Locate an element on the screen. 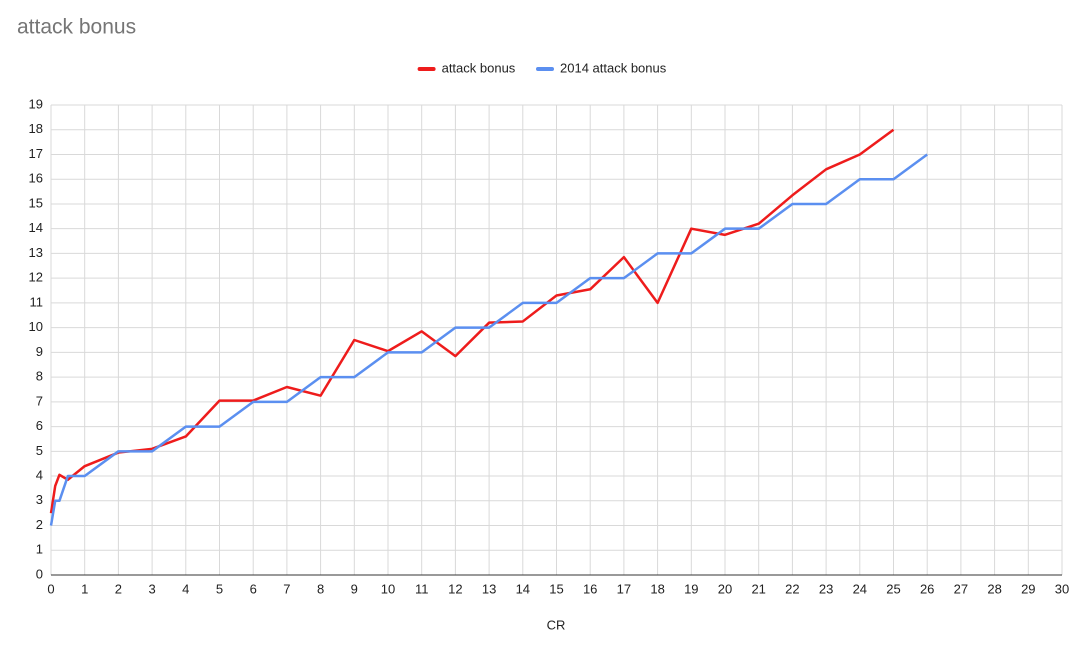  x-tick-label: 8 is located at coordinates (320, 588).